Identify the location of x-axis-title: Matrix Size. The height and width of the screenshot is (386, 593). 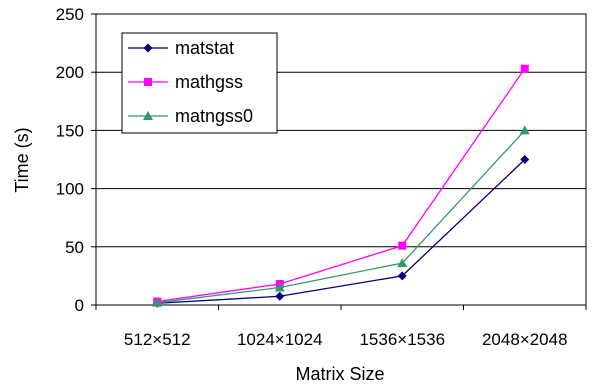
(339, 374).